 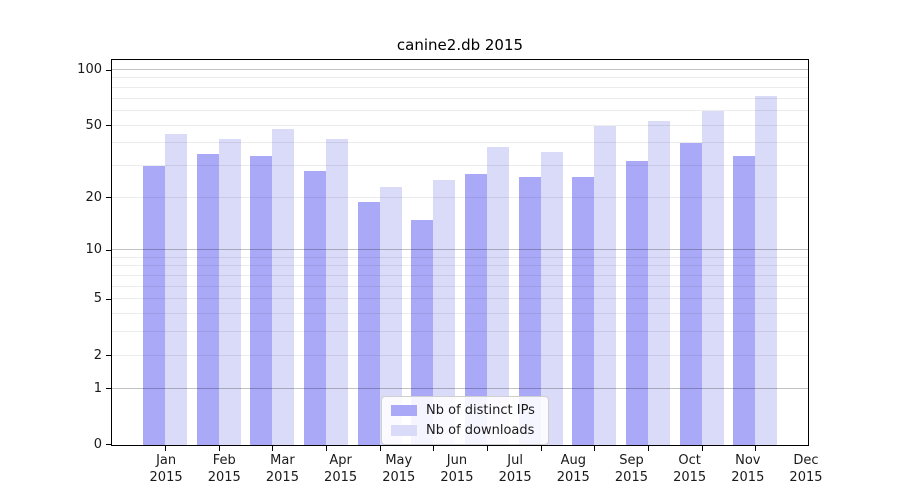 What do you see at coordinates (93, 250) in the screenshot?
I see `y-tick-label: 10` at bounding box center [93, 250].